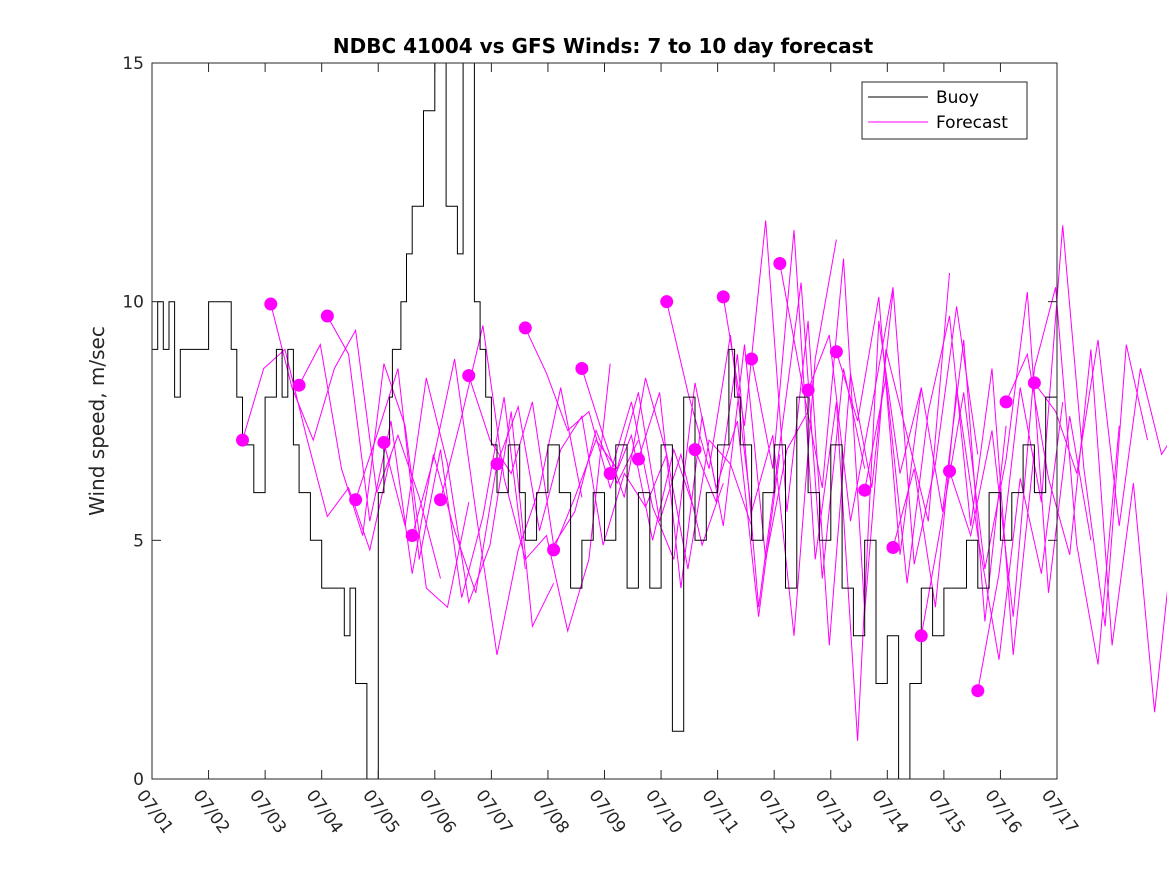 The image size is (1167, 875). What do you see at coordinates (138, 780) in the screenshot?
I see `y-tick-label: 0` at bounding box center [138, 780].